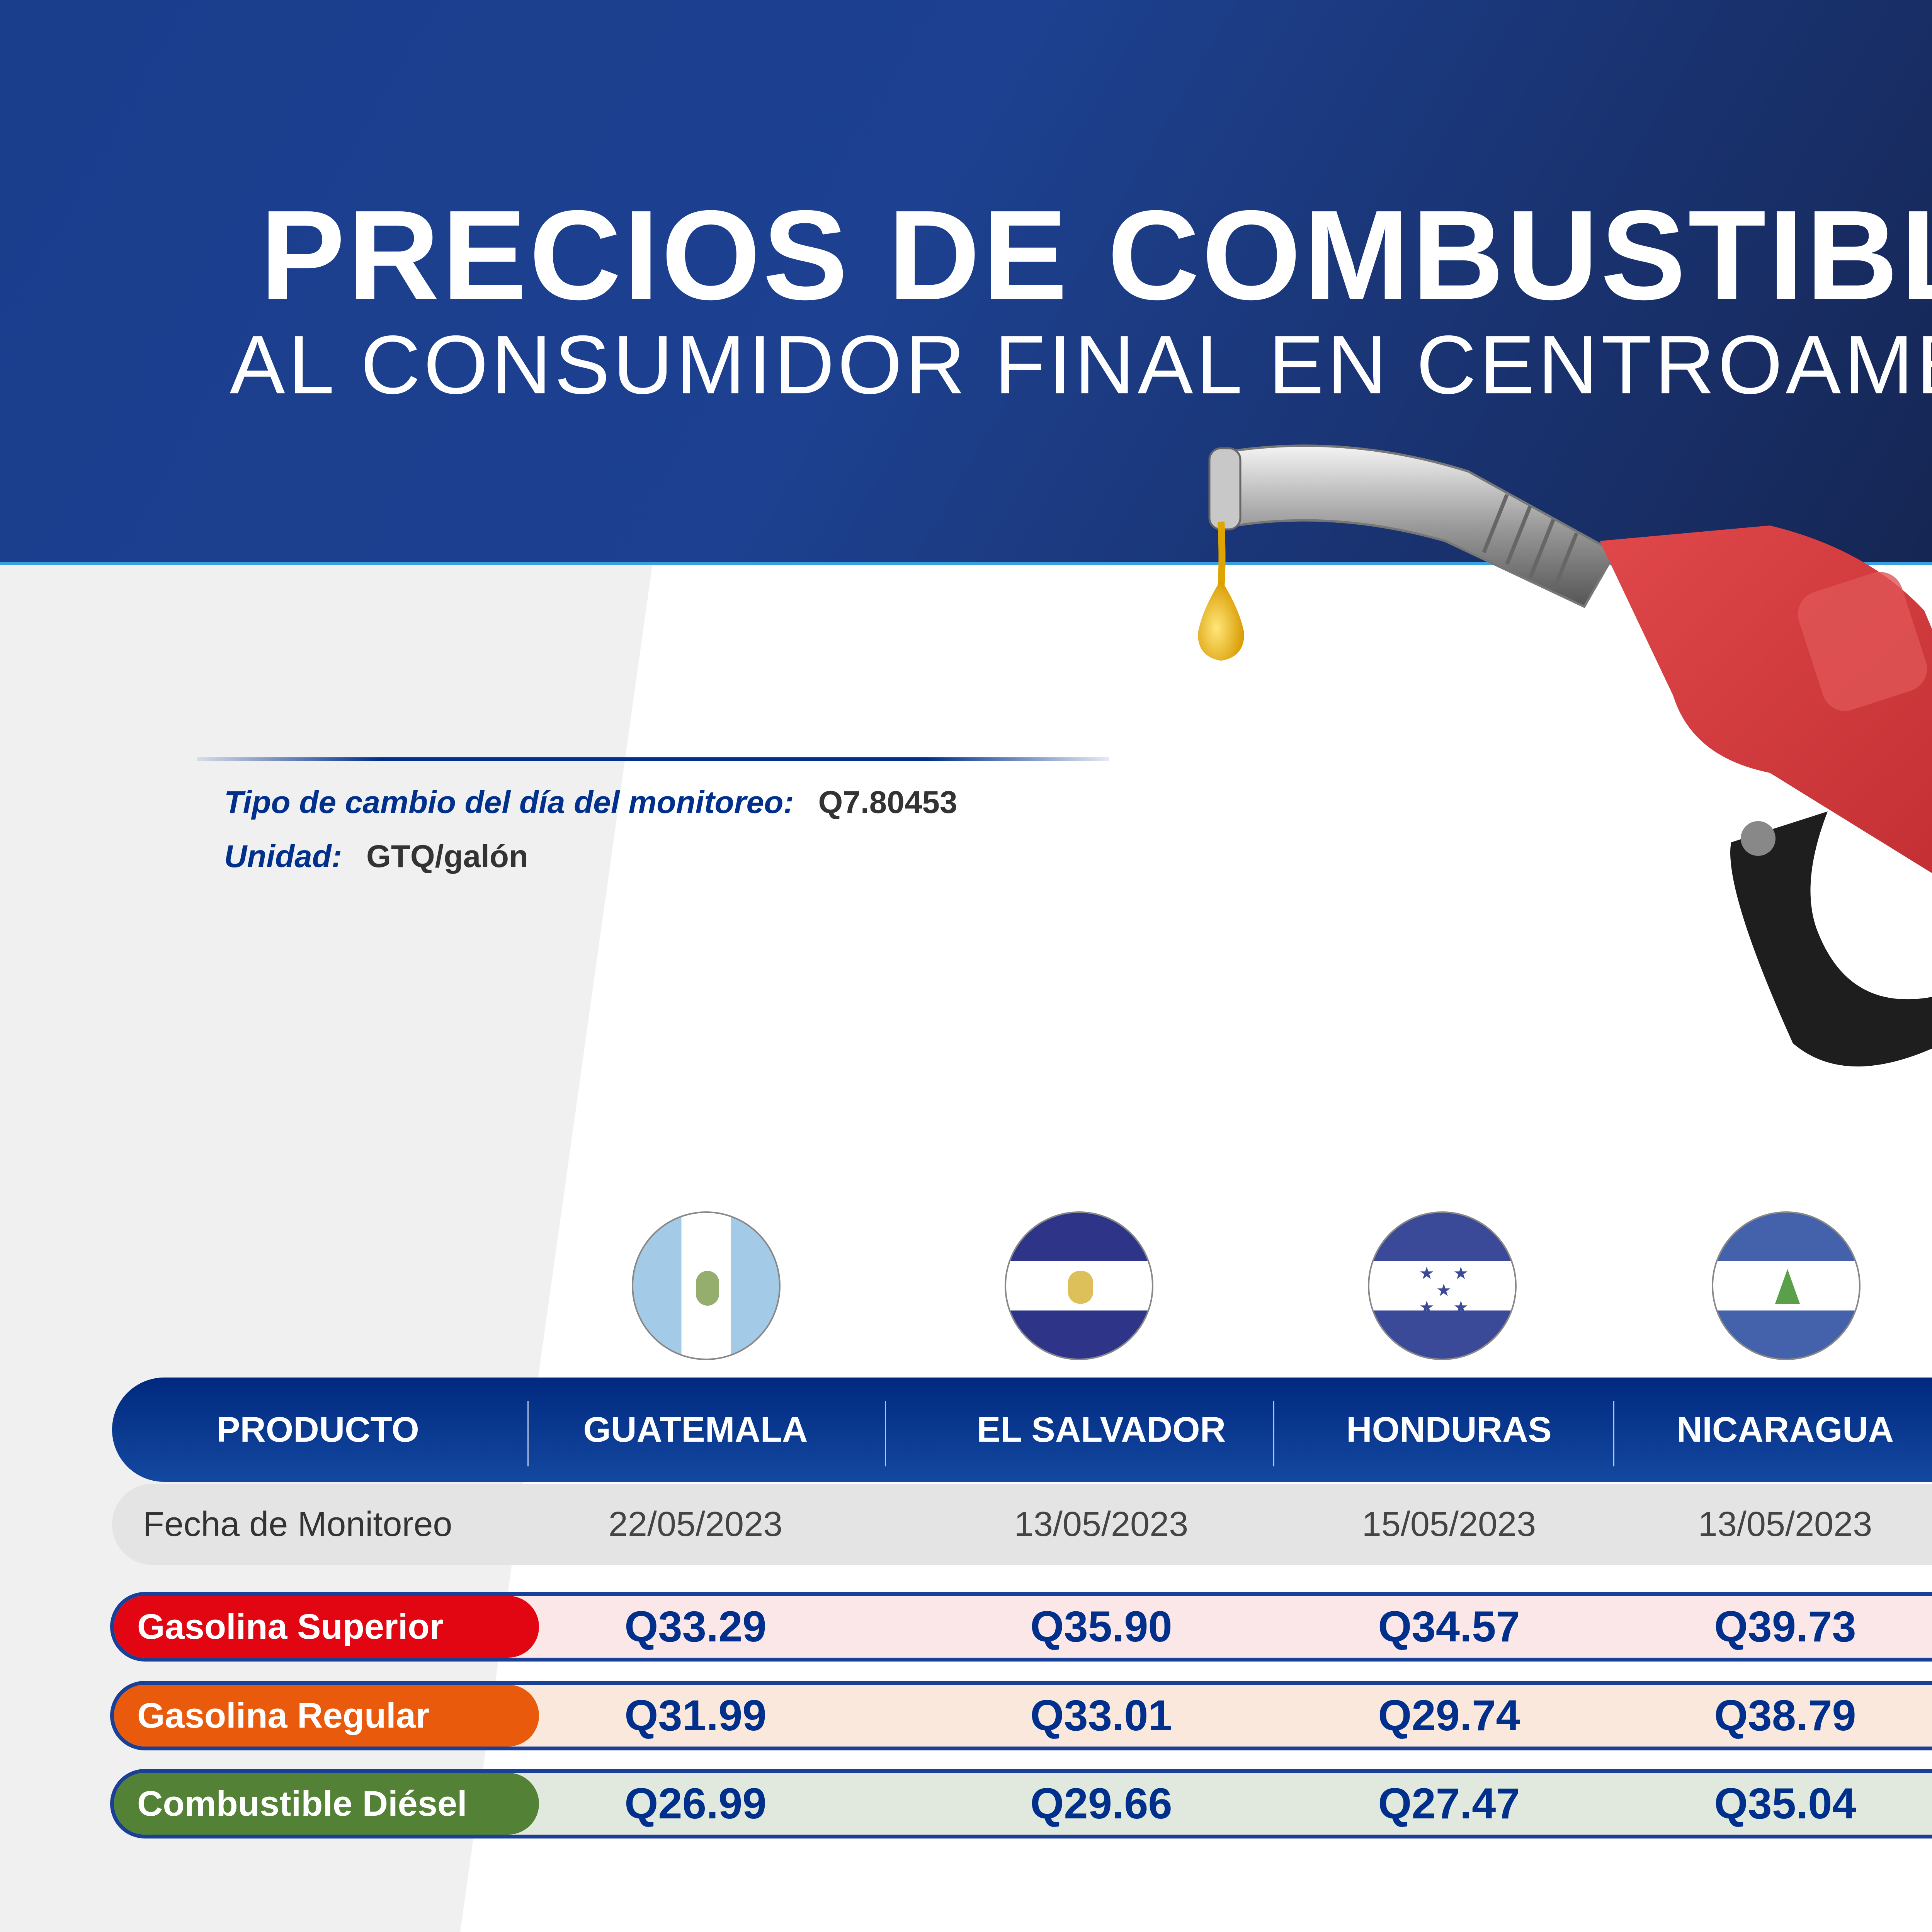 This screenshot has height=1932, width=1932. What do you see at coordinates (1081, 365) in the screenshot?
I see `page-subtitle: AL CONSUMIDOR FINAL EN CENTROAMÉRICA` at bounding box center [1081, 365].